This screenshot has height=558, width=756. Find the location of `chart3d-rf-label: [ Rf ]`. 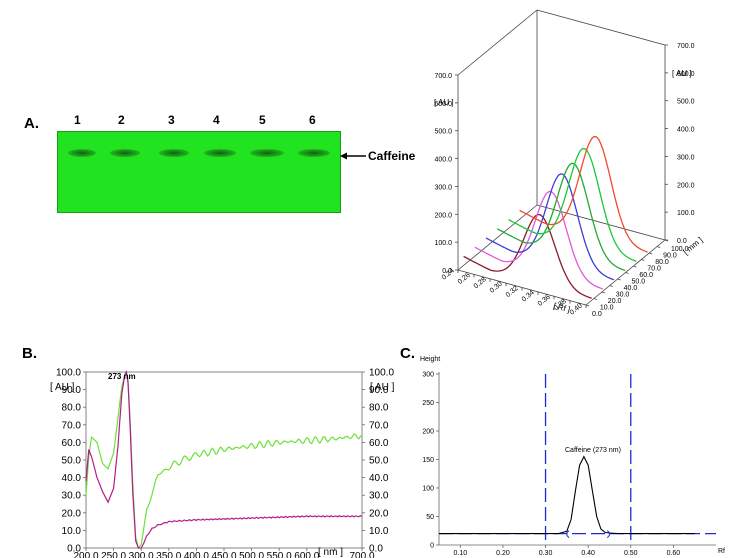

chart3d-rf-label: [ Rf ] is located at coordinates (561, 307).